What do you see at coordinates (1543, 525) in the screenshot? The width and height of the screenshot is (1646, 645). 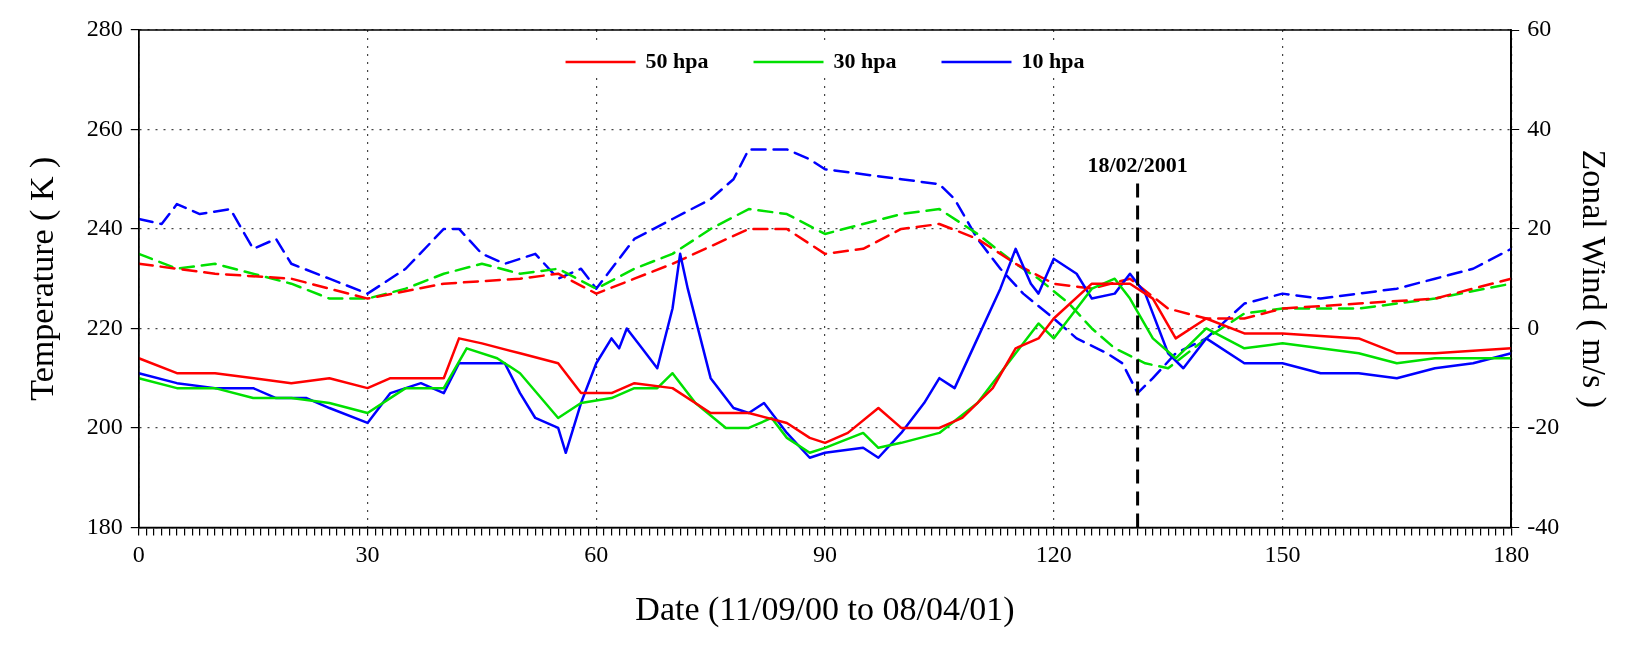 I see `y2-tick-label: -40` at bounding box center [1543, 525].